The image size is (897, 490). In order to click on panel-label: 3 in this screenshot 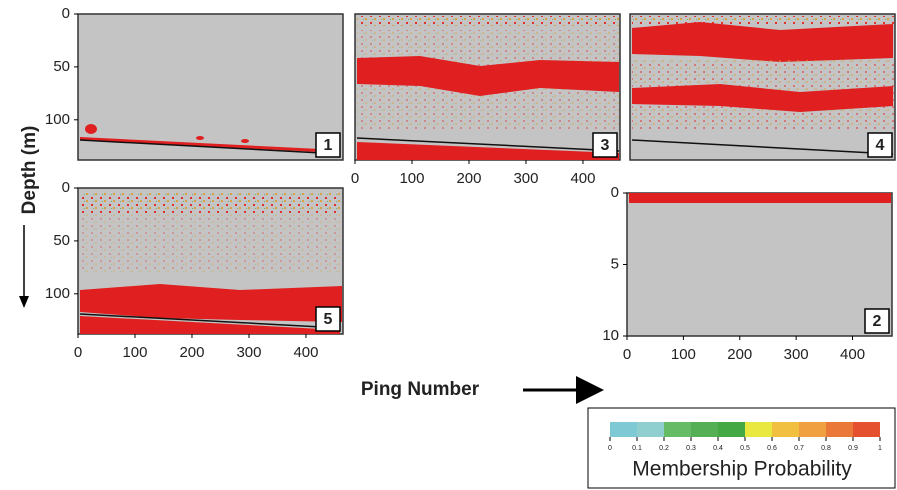, I will do `click(605, 145)`.